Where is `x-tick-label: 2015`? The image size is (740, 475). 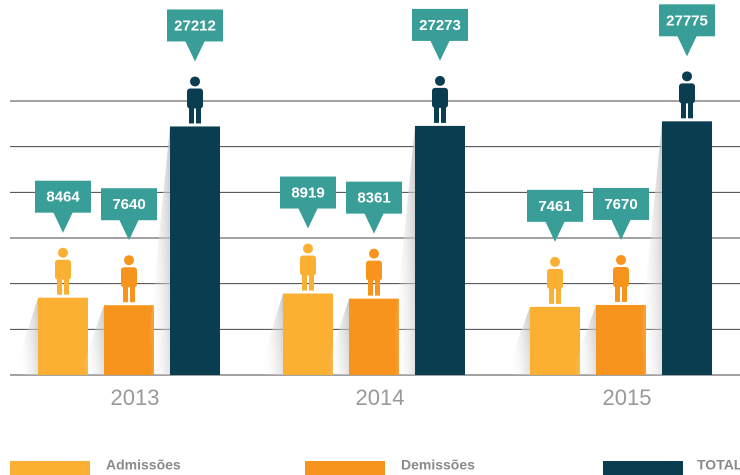
x-tick-label: 2015 is located at coordinates (627, 397).